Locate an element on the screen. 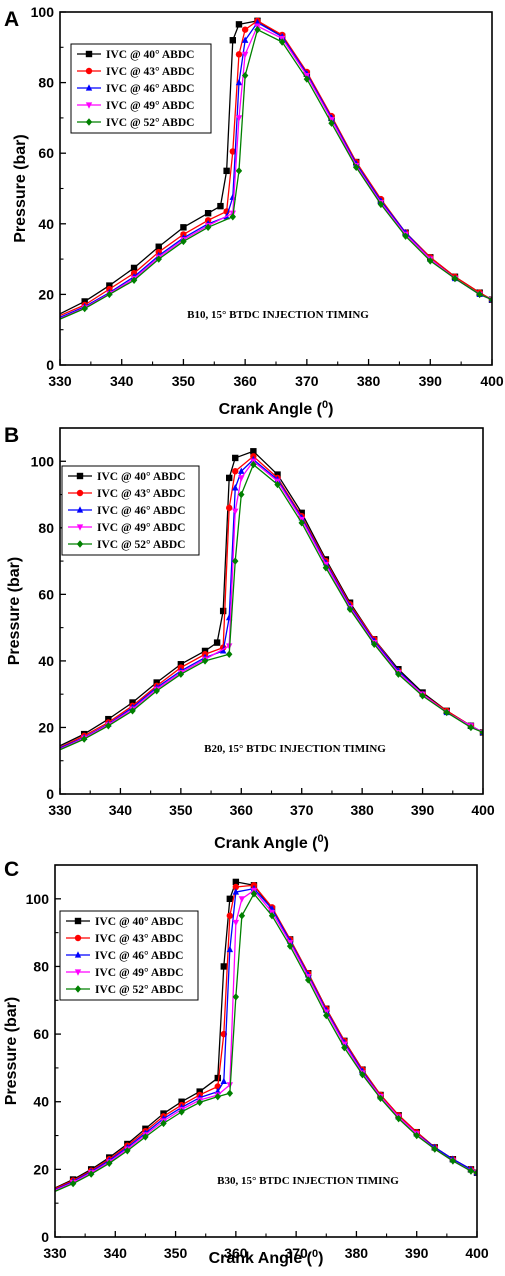 The width and height of the screenshot is (505, 1276). y-tick-label: 80 is located at coordinates (41, 966).